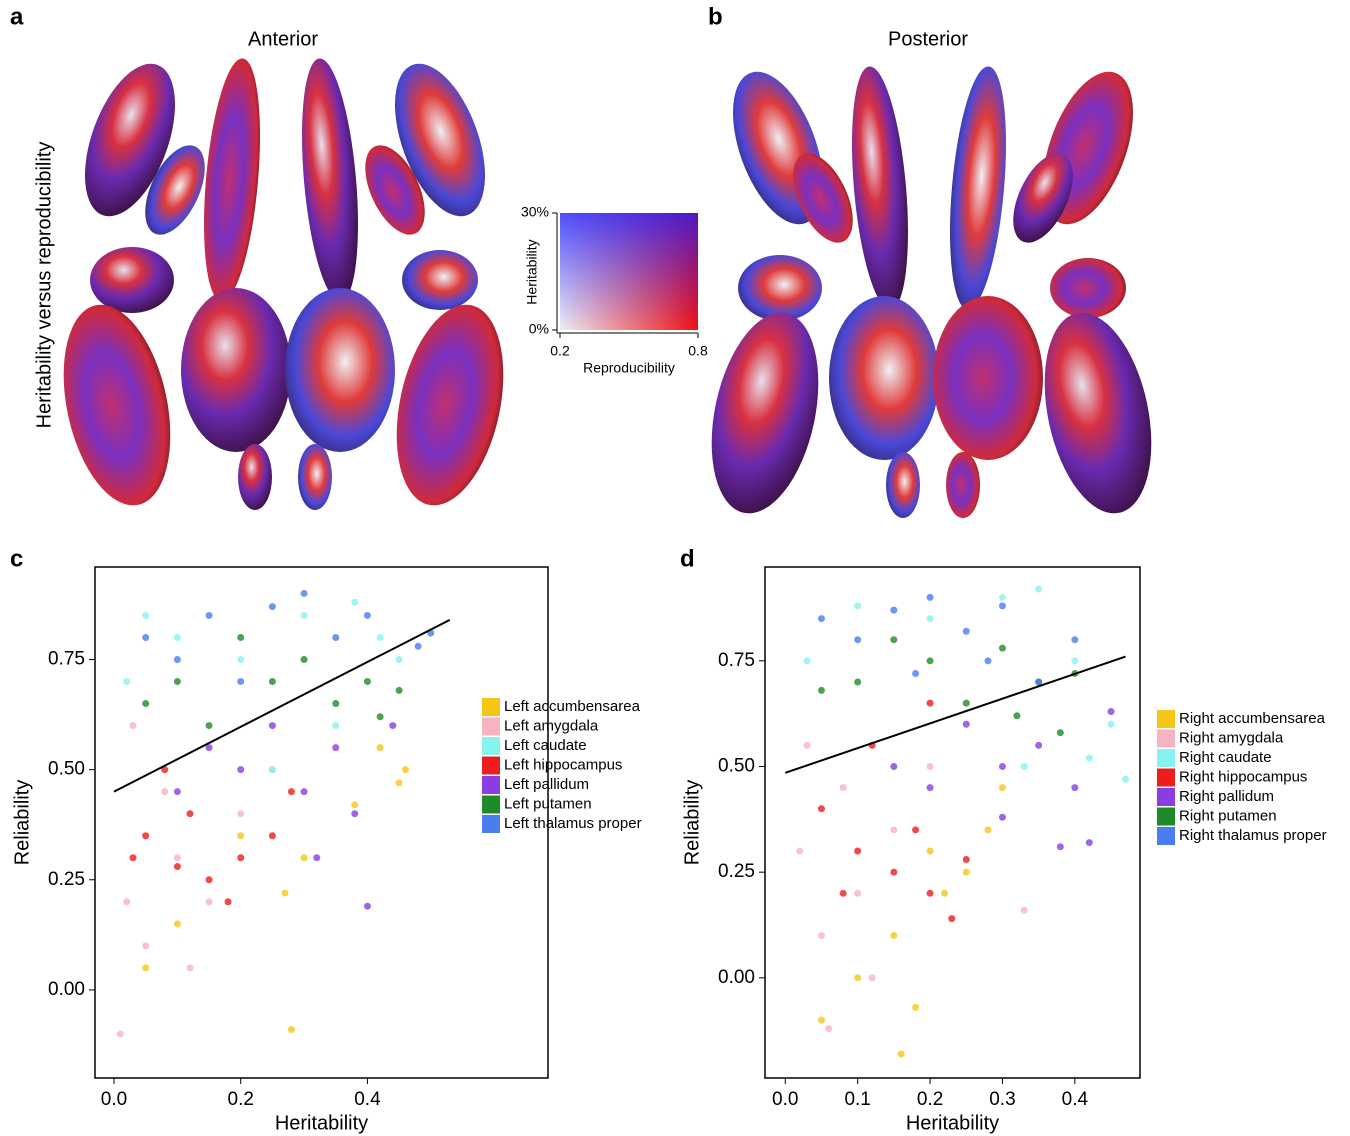  What do you see at coordinates (551, 725) in the screenshot?
I see `legend-label: Left amygdala` at bounding box center [551, 725].